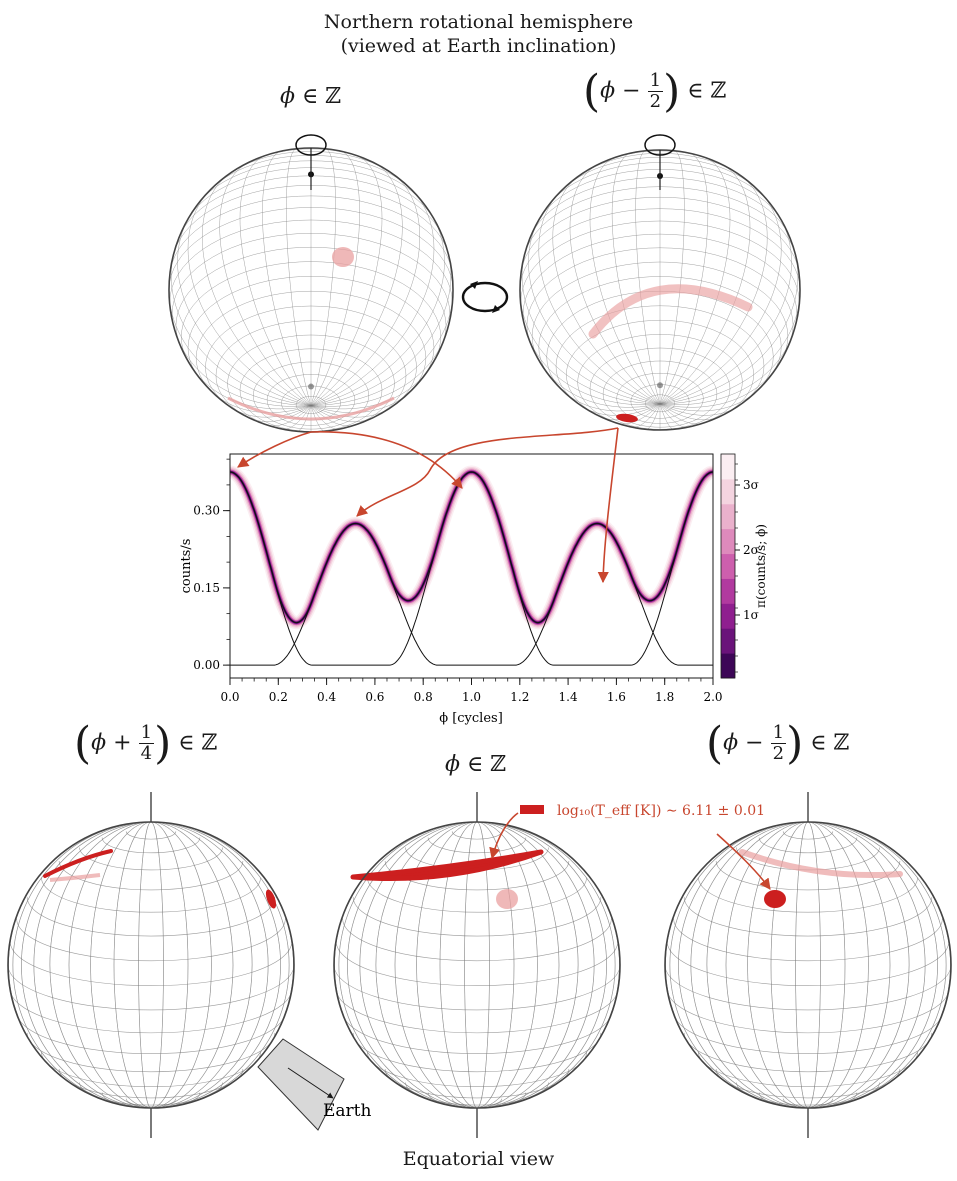  Describe the element at coordinates (660, 282) in the screenshot. I see `sphere-top-right` at that location.